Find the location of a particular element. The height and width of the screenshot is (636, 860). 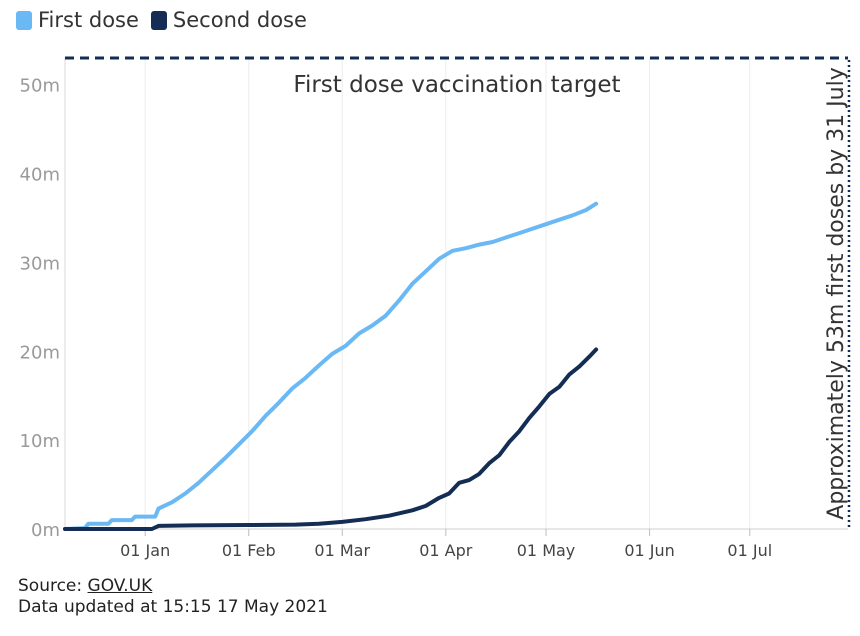

target-line-label: First dose vaccination target is located at coordinates (456, 85).